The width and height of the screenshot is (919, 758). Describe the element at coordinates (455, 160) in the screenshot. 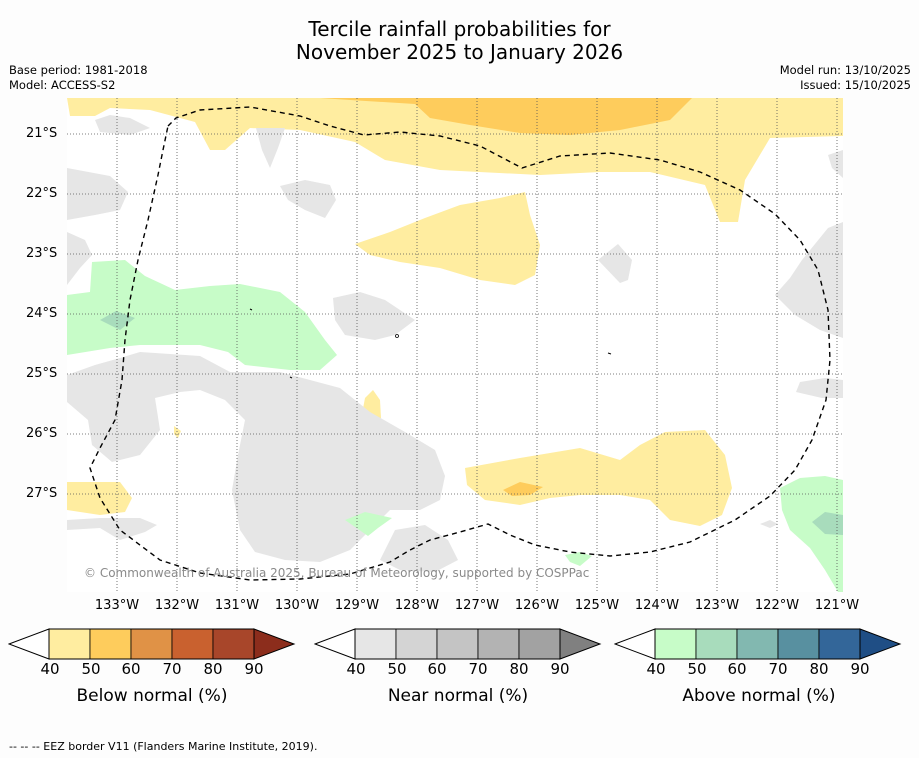

I see `below-normal-region-north` at that location.